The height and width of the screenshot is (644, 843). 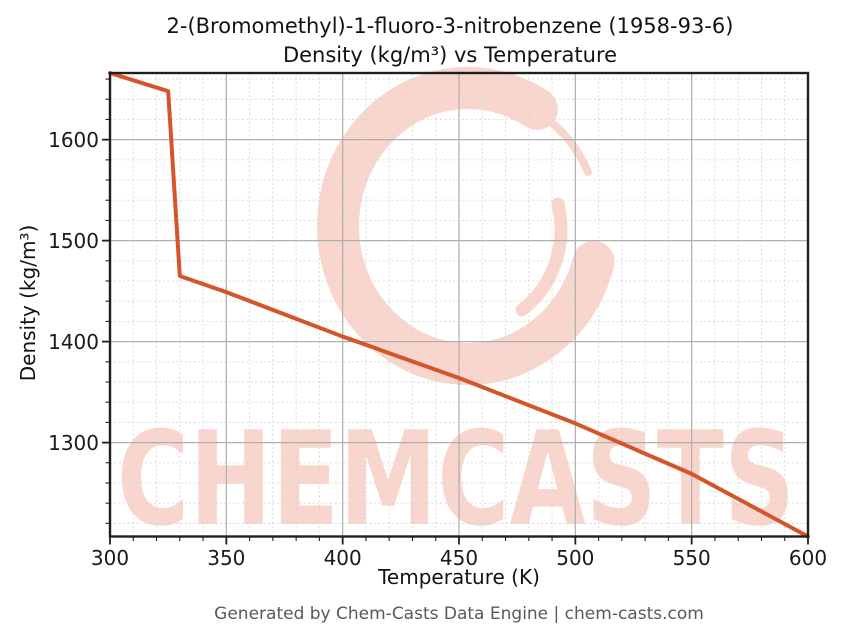 What do you see at coordinates (459, 558) in the screenshot?
I see `x-tick-label: 450` at bounding box center [459, 558].